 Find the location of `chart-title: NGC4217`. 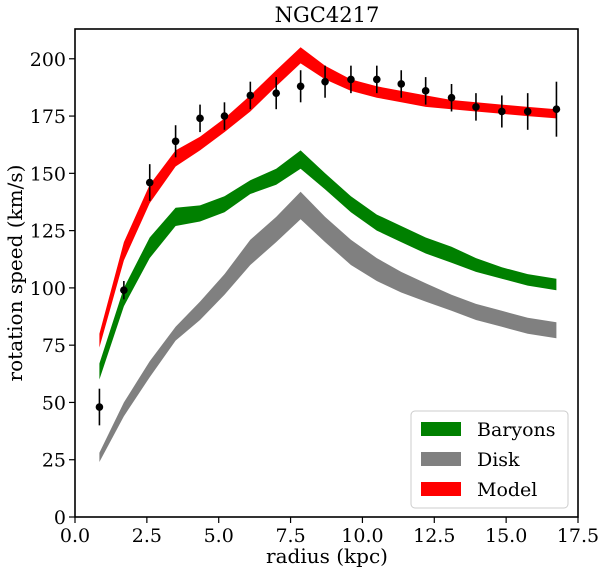

chart-title: NGC4217 is located at coordinates (327, 15).